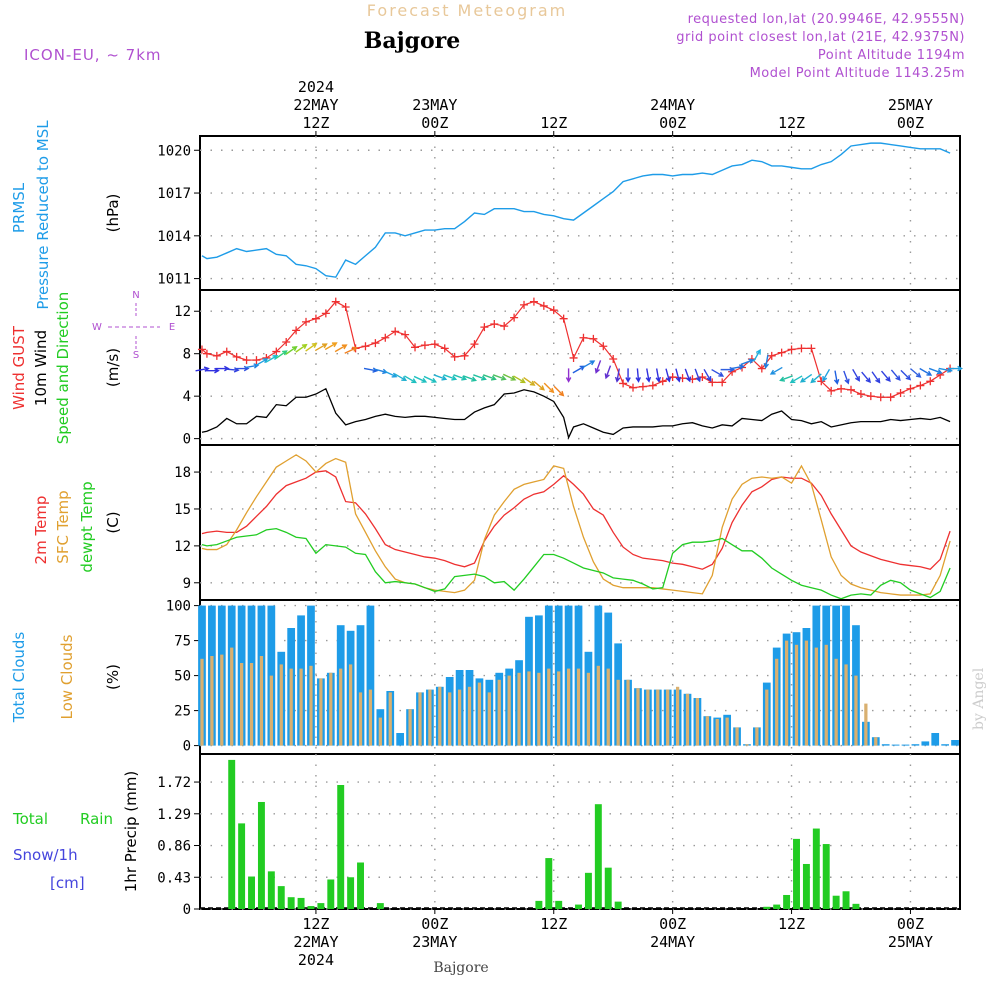 The image size is (1000, 1004). Describe the element at coordinates (113, 213) in the screenshot. I see `y-axis-unit: (hPa)` at that location.